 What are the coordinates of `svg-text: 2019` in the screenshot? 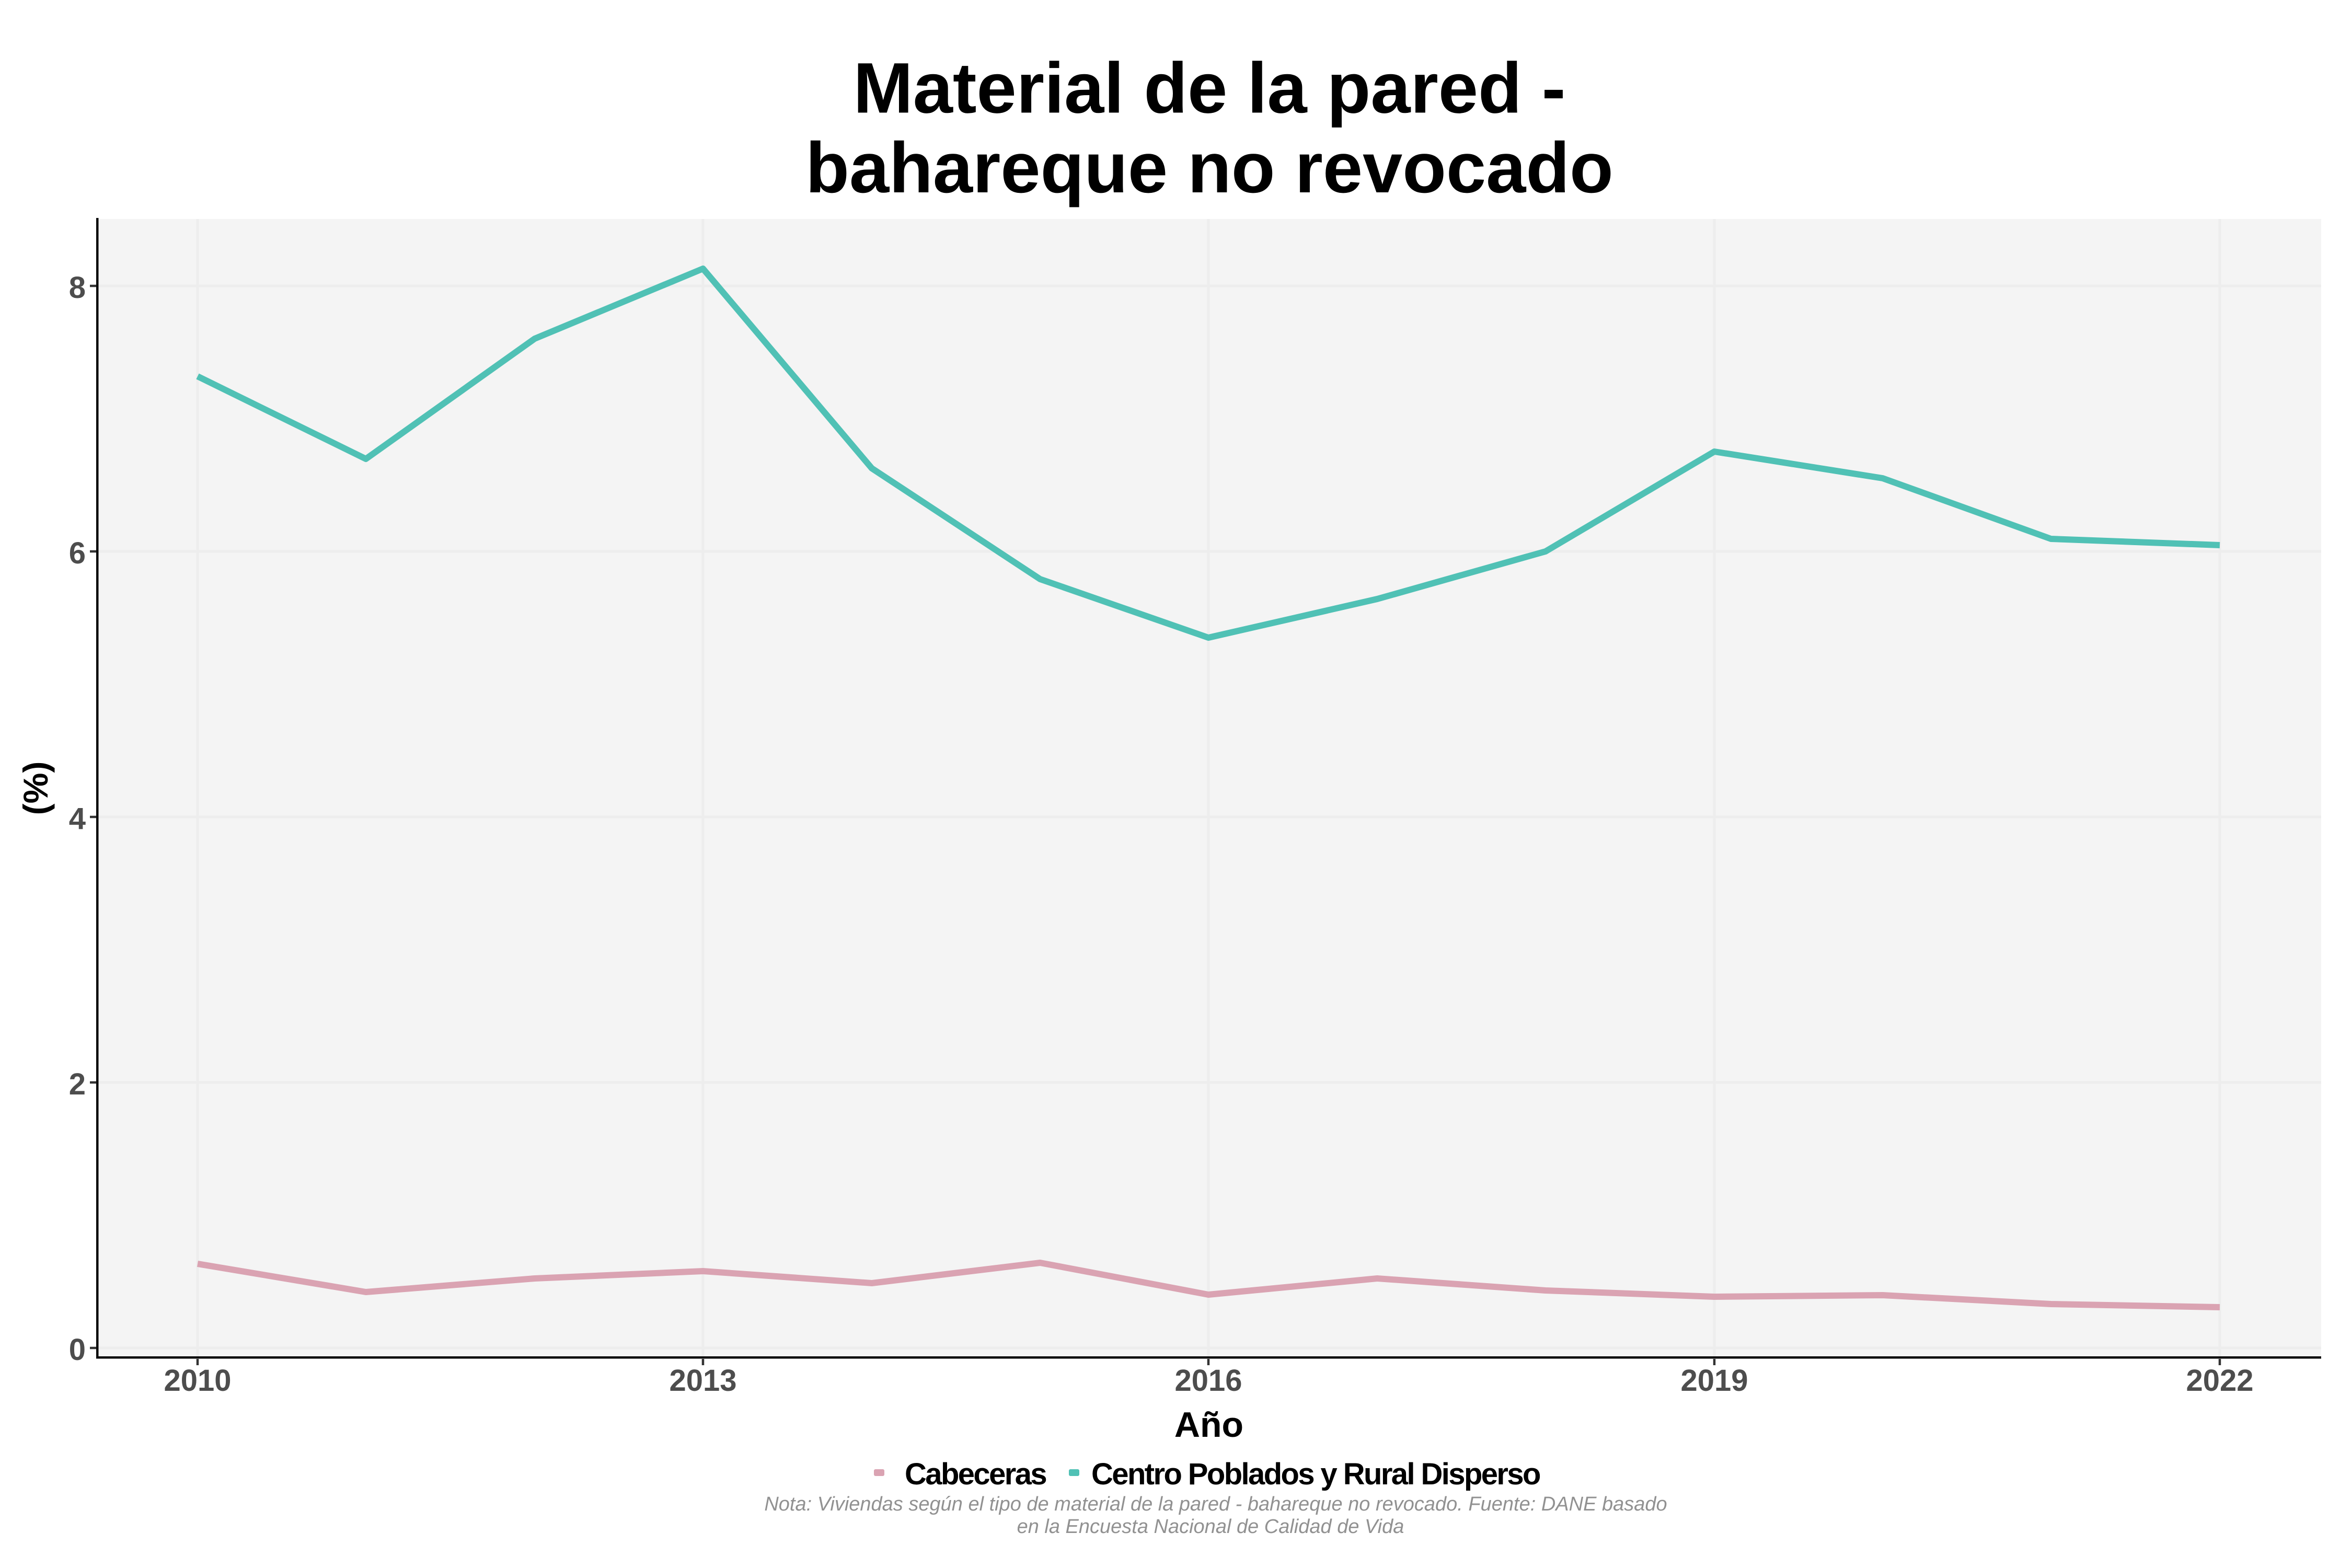 It's located at (1714, 1381).